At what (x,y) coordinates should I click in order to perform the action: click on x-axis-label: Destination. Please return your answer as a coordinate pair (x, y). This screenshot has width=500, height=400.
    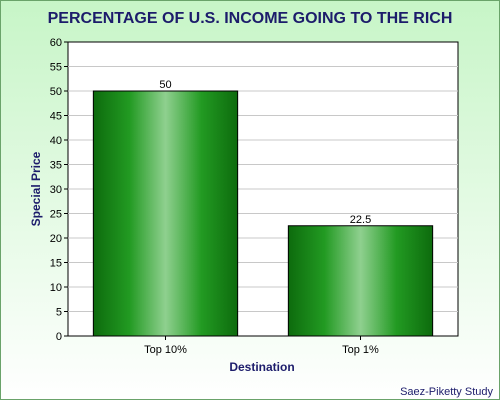
    Looking at the image, I should click on (261, 367).